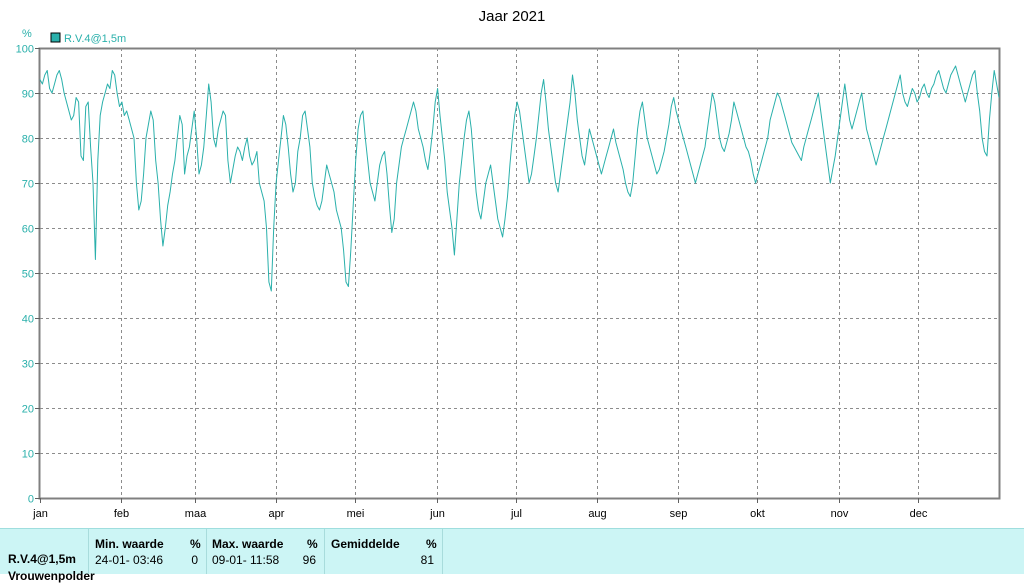 This screenshot has width=1024, height=583. Describe the element at coordinates (28, 410) in the screenshot. I see `y-tick-label: 20` at that location.